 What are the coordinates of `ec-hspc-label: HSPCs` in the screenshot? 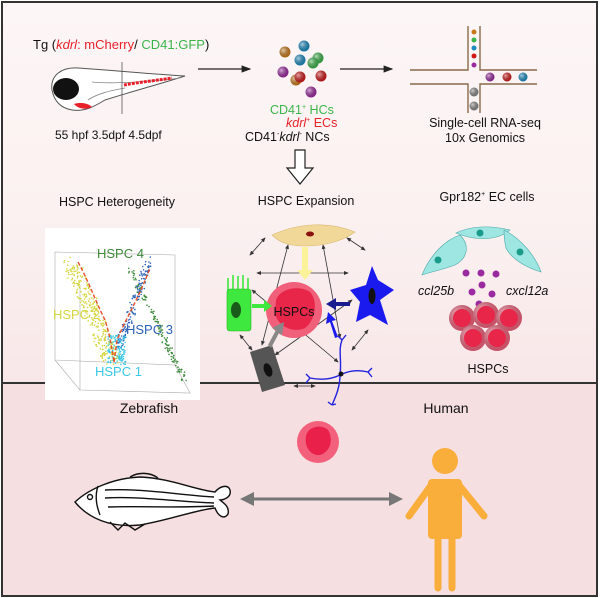 It's located at (488, 369).